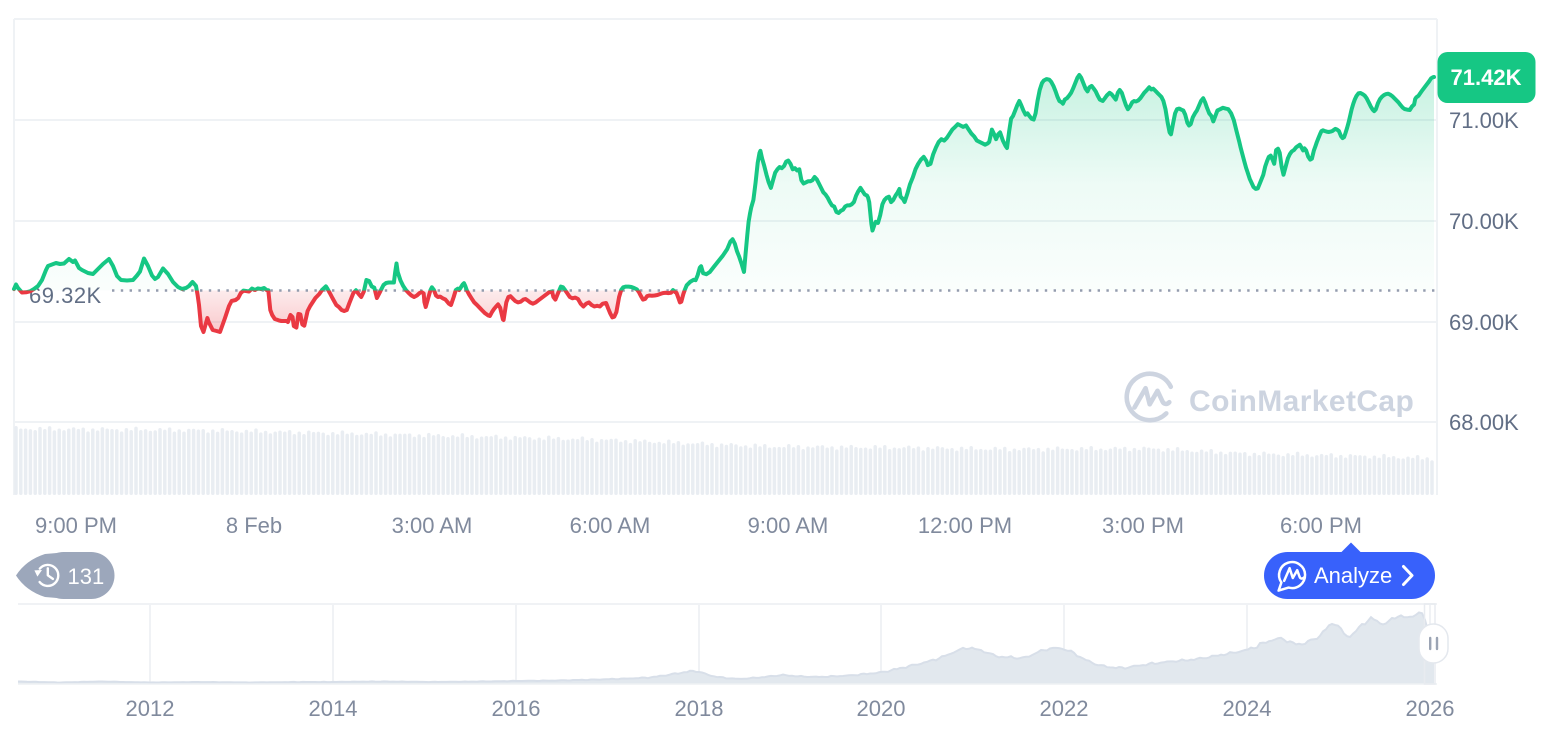 The height and width of the screenshot is (732, 1566). What do you see at coordinates (788, 525) in the screenshot?
I see `svg-text: 9:00 AM` at bounding box center [788, 525].